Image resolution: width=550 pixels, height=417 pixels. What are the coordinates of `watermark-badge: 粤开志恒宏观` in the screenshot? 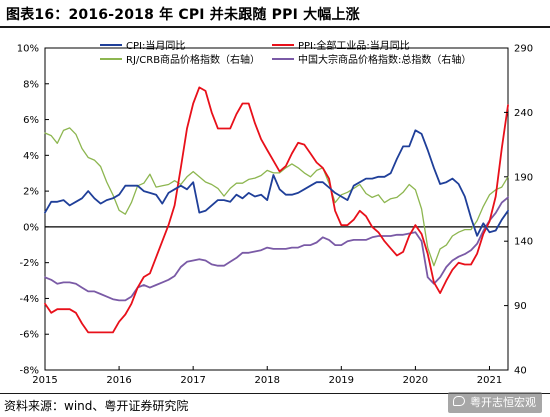 It's located at (495, 402).